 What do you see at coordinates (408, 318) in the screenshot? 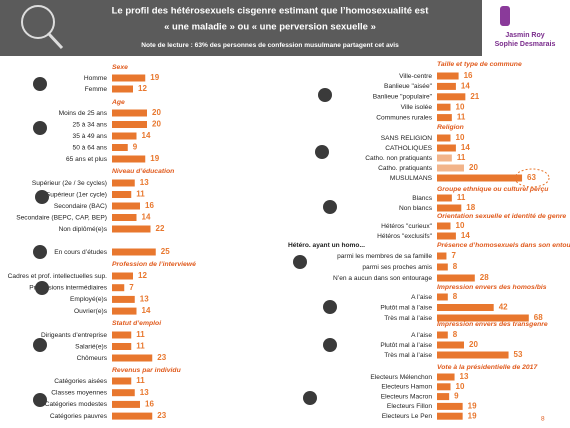
I see `category-label: Très mal à l’aise` at bounding box center [408, 318].